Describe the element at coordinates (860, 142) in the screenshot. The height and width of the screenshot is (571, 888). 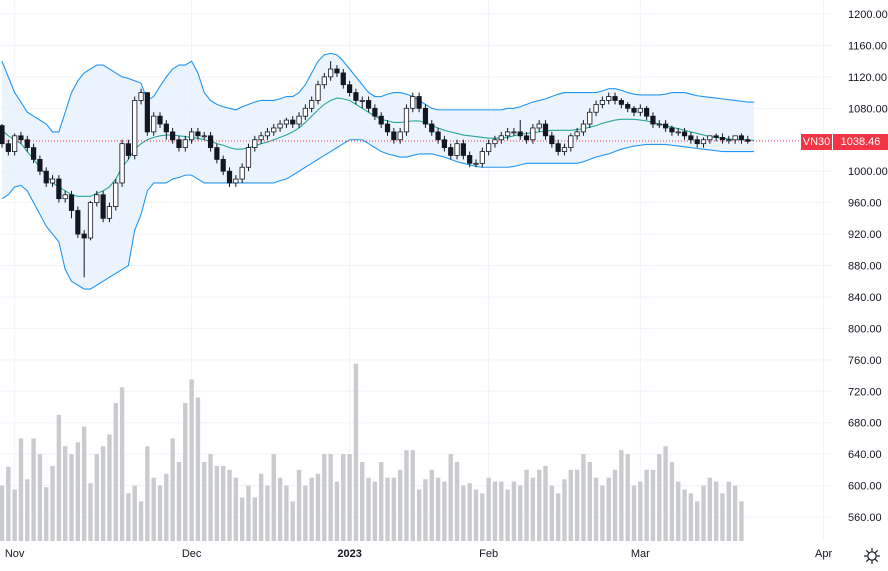
I see `last-price-tag: 1038.46` at that location.